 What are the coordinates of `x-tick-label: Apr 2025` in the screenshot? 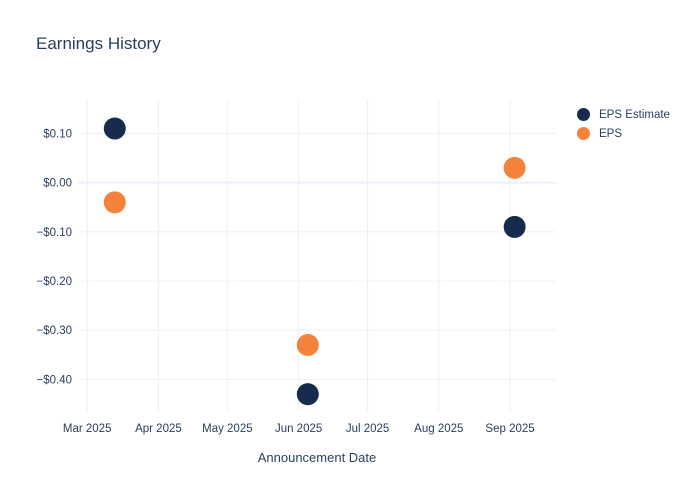 It's located at (158, 429).